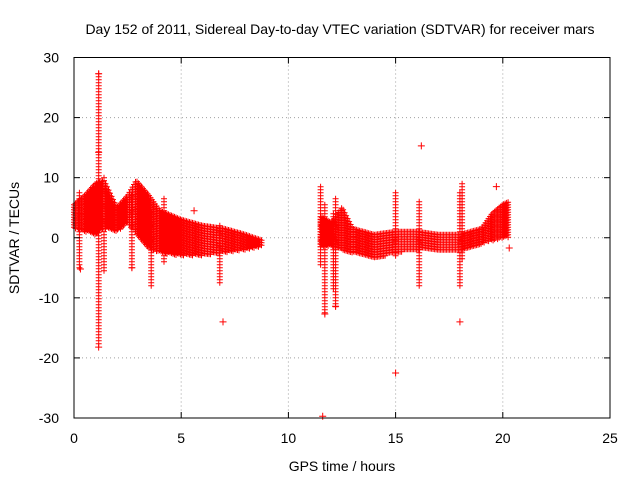 Image resolution: width=640 pixels, height=480 pixels. I want to click on y-tick-label: 10, so click(51, 178).